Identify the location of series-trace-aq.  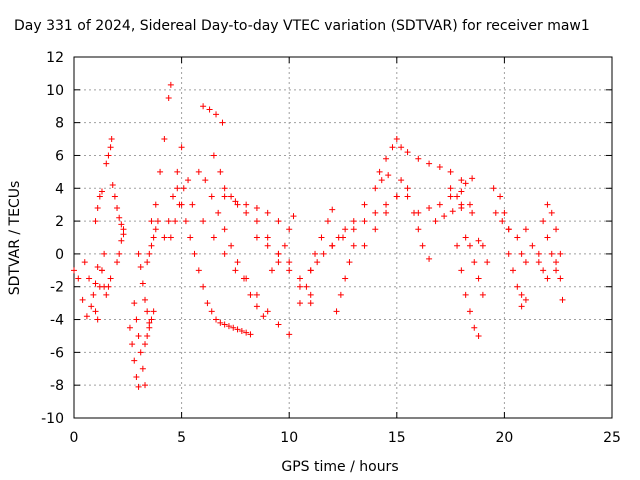
(523, 303).